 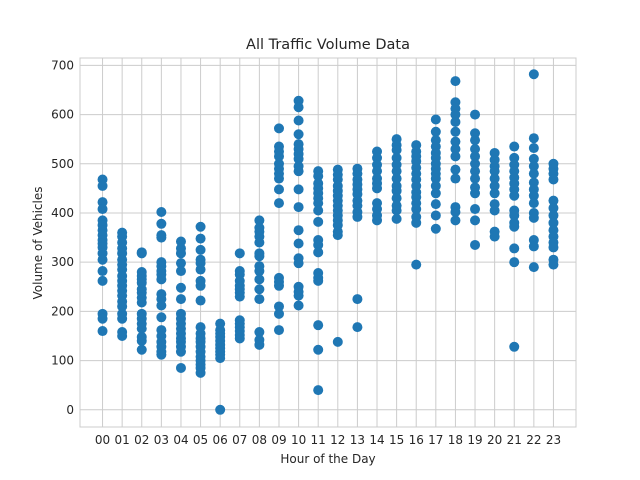 I want to click on x-tick-label: 22, so click(x=533, y=440).